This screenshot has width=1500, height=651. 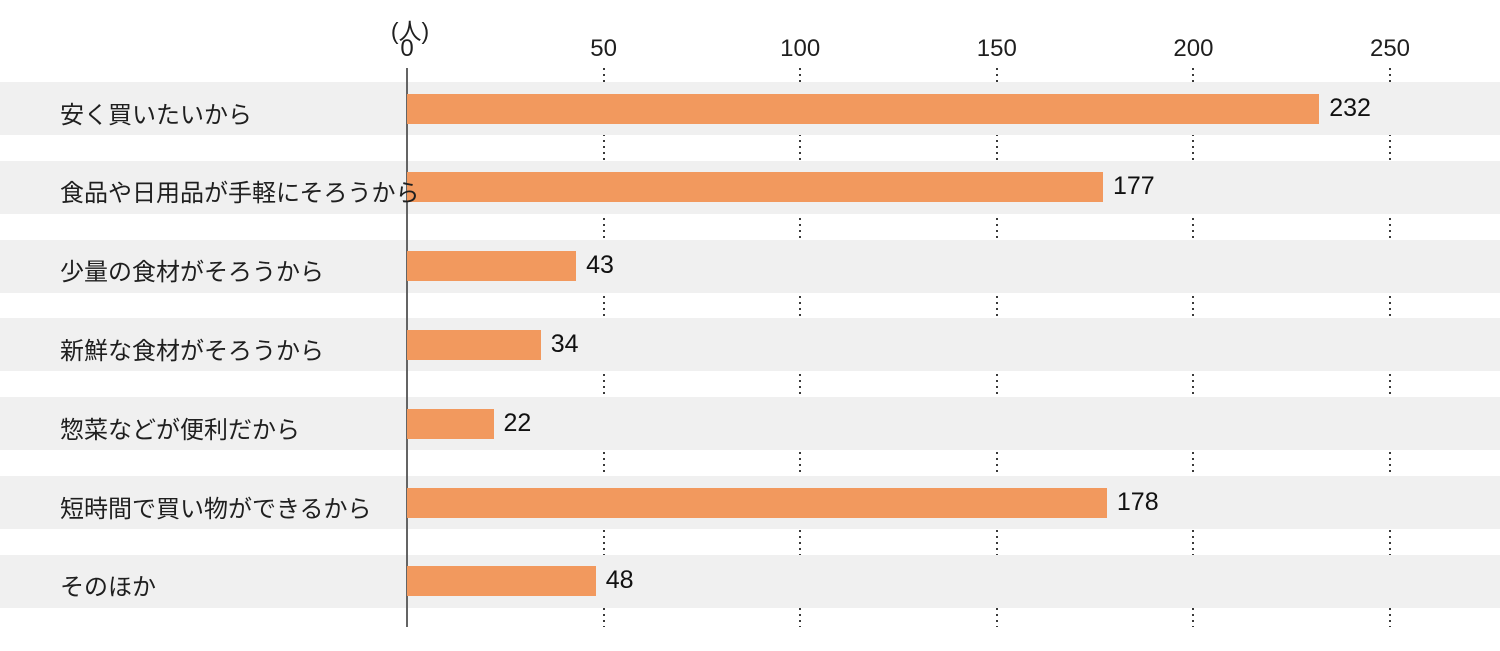 I want to click on x-axis-tick-label: 200, so click(x=1193, y=48).